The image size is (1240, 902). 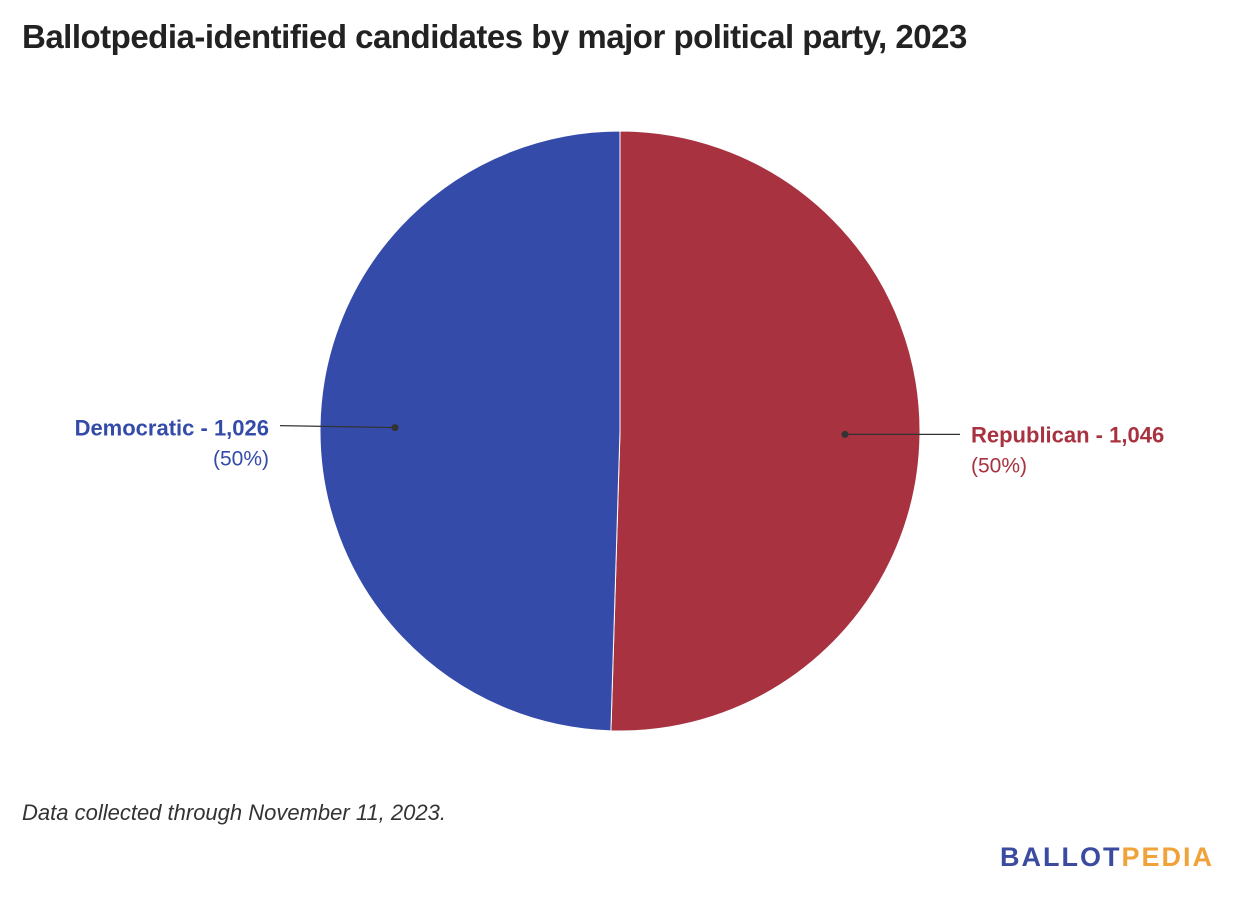 What do you see at coordinates (1167, 857) in the screenshot?
I see `logo-part-pedia: PEDIA` at bounding box center [1167, 857].